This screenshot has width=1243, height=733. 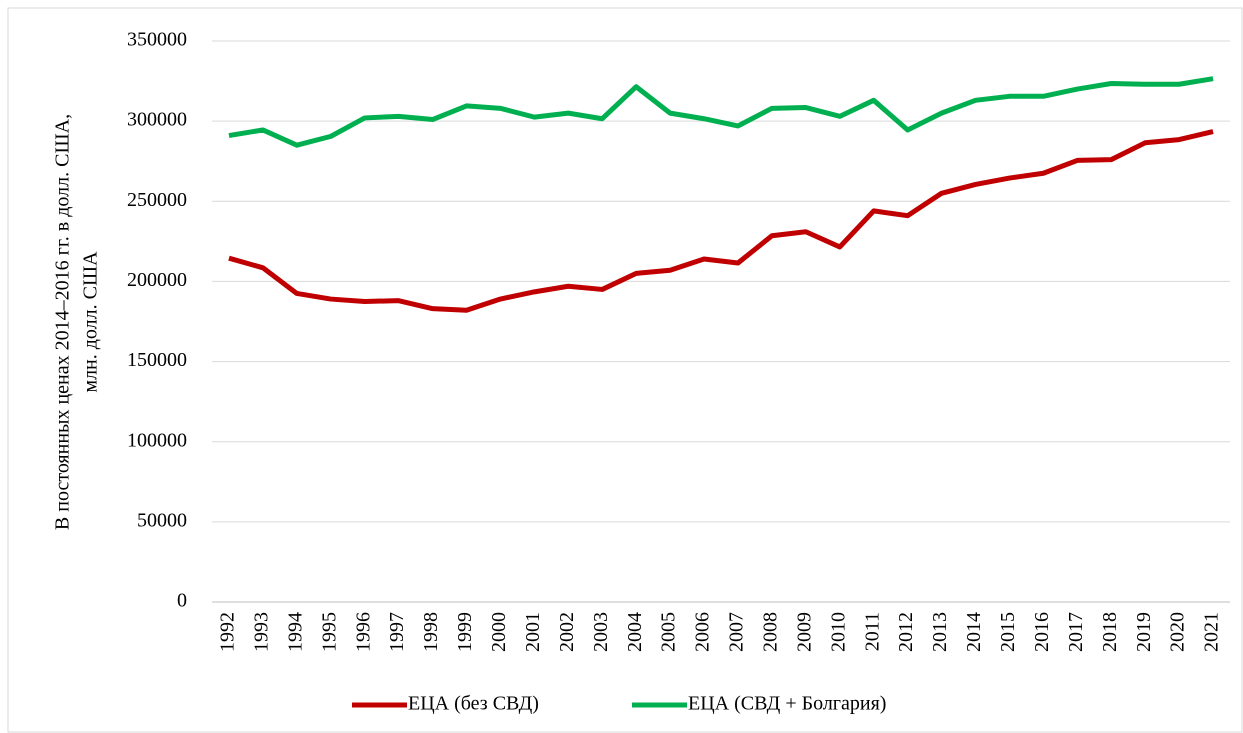 What do you see at coordinates (91, 322) in the screenshot?
I see `y-axis-label: млн. долл. США` at bounding box center [91, 322].